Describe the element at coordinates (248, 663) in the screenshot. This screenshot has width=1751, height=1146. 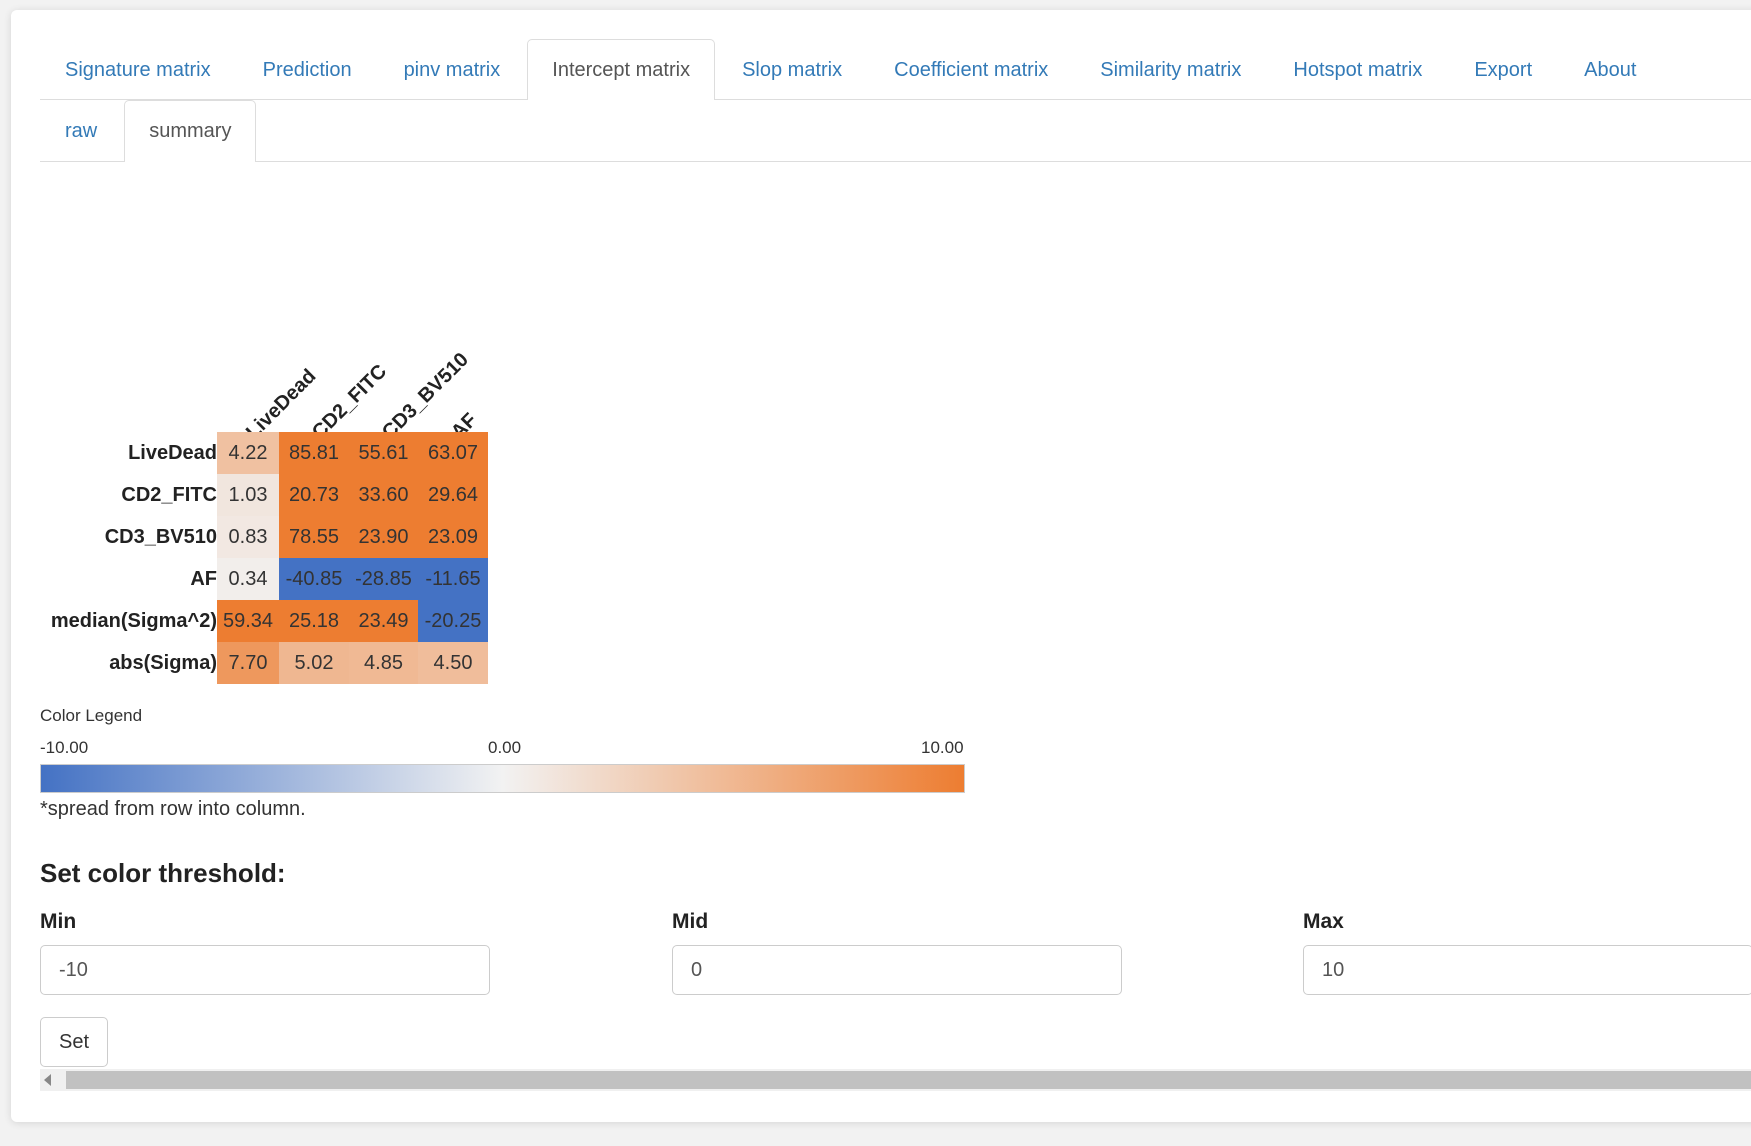
I see `matrix-cell: 7.70` at that location.